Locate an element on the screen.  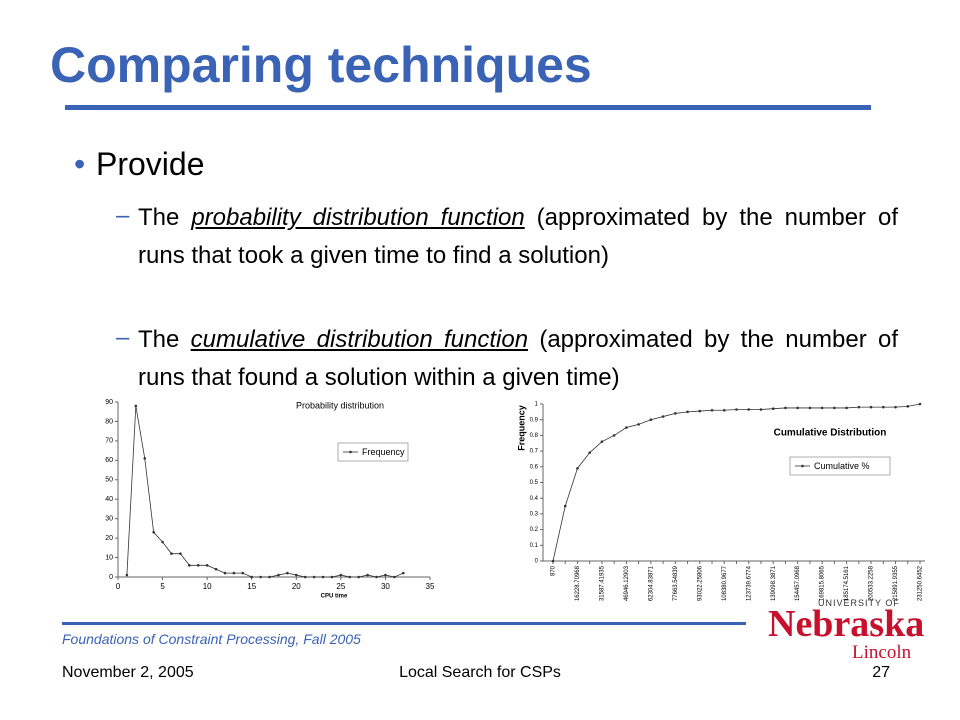
page-number: 27 is located at coordinates (881, 672).